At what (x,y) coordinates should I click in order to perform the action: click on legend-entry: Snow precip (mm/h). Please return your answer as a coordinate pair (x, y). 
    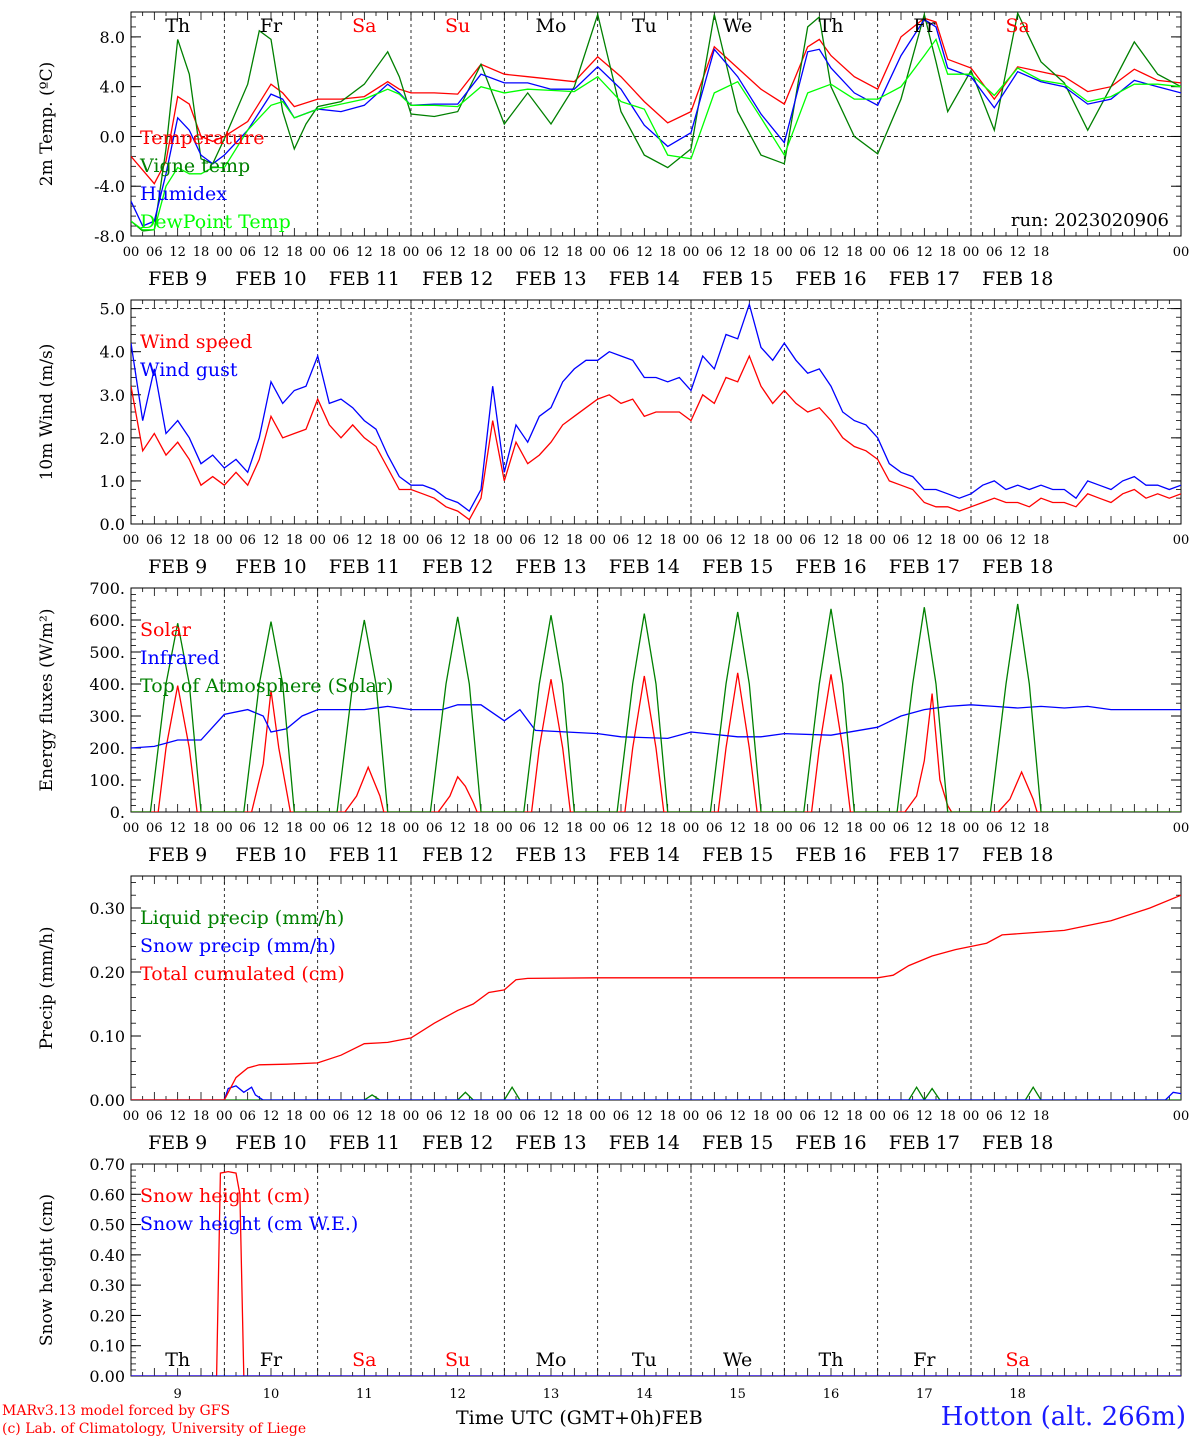
    Looking at the image, I should click on (238, 946).